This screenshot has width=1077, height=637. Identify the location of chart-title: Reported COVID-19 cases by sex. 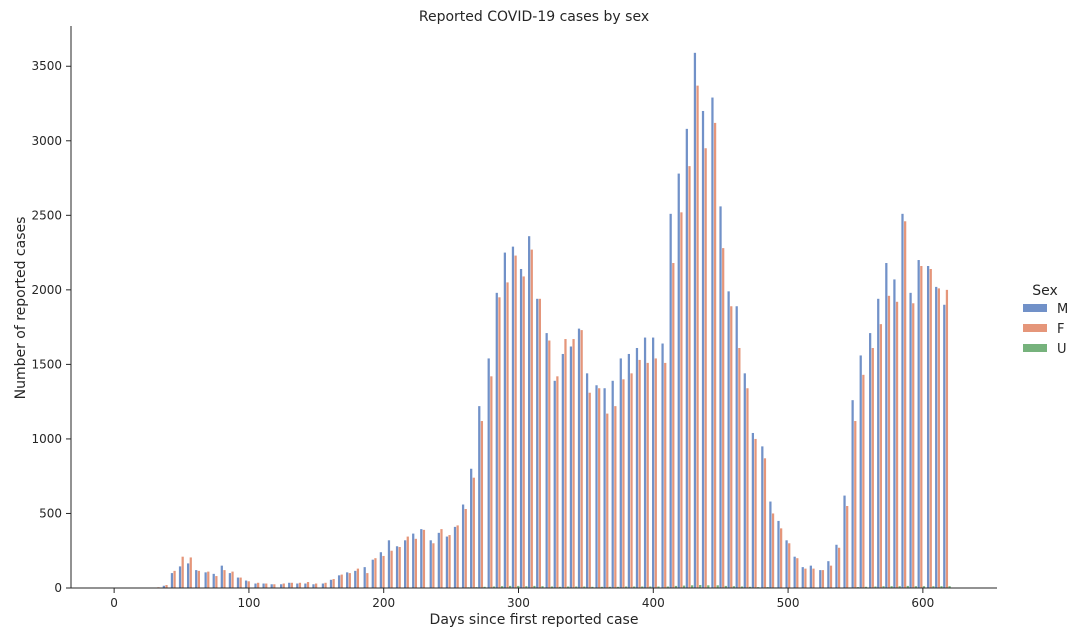
(534, 17).